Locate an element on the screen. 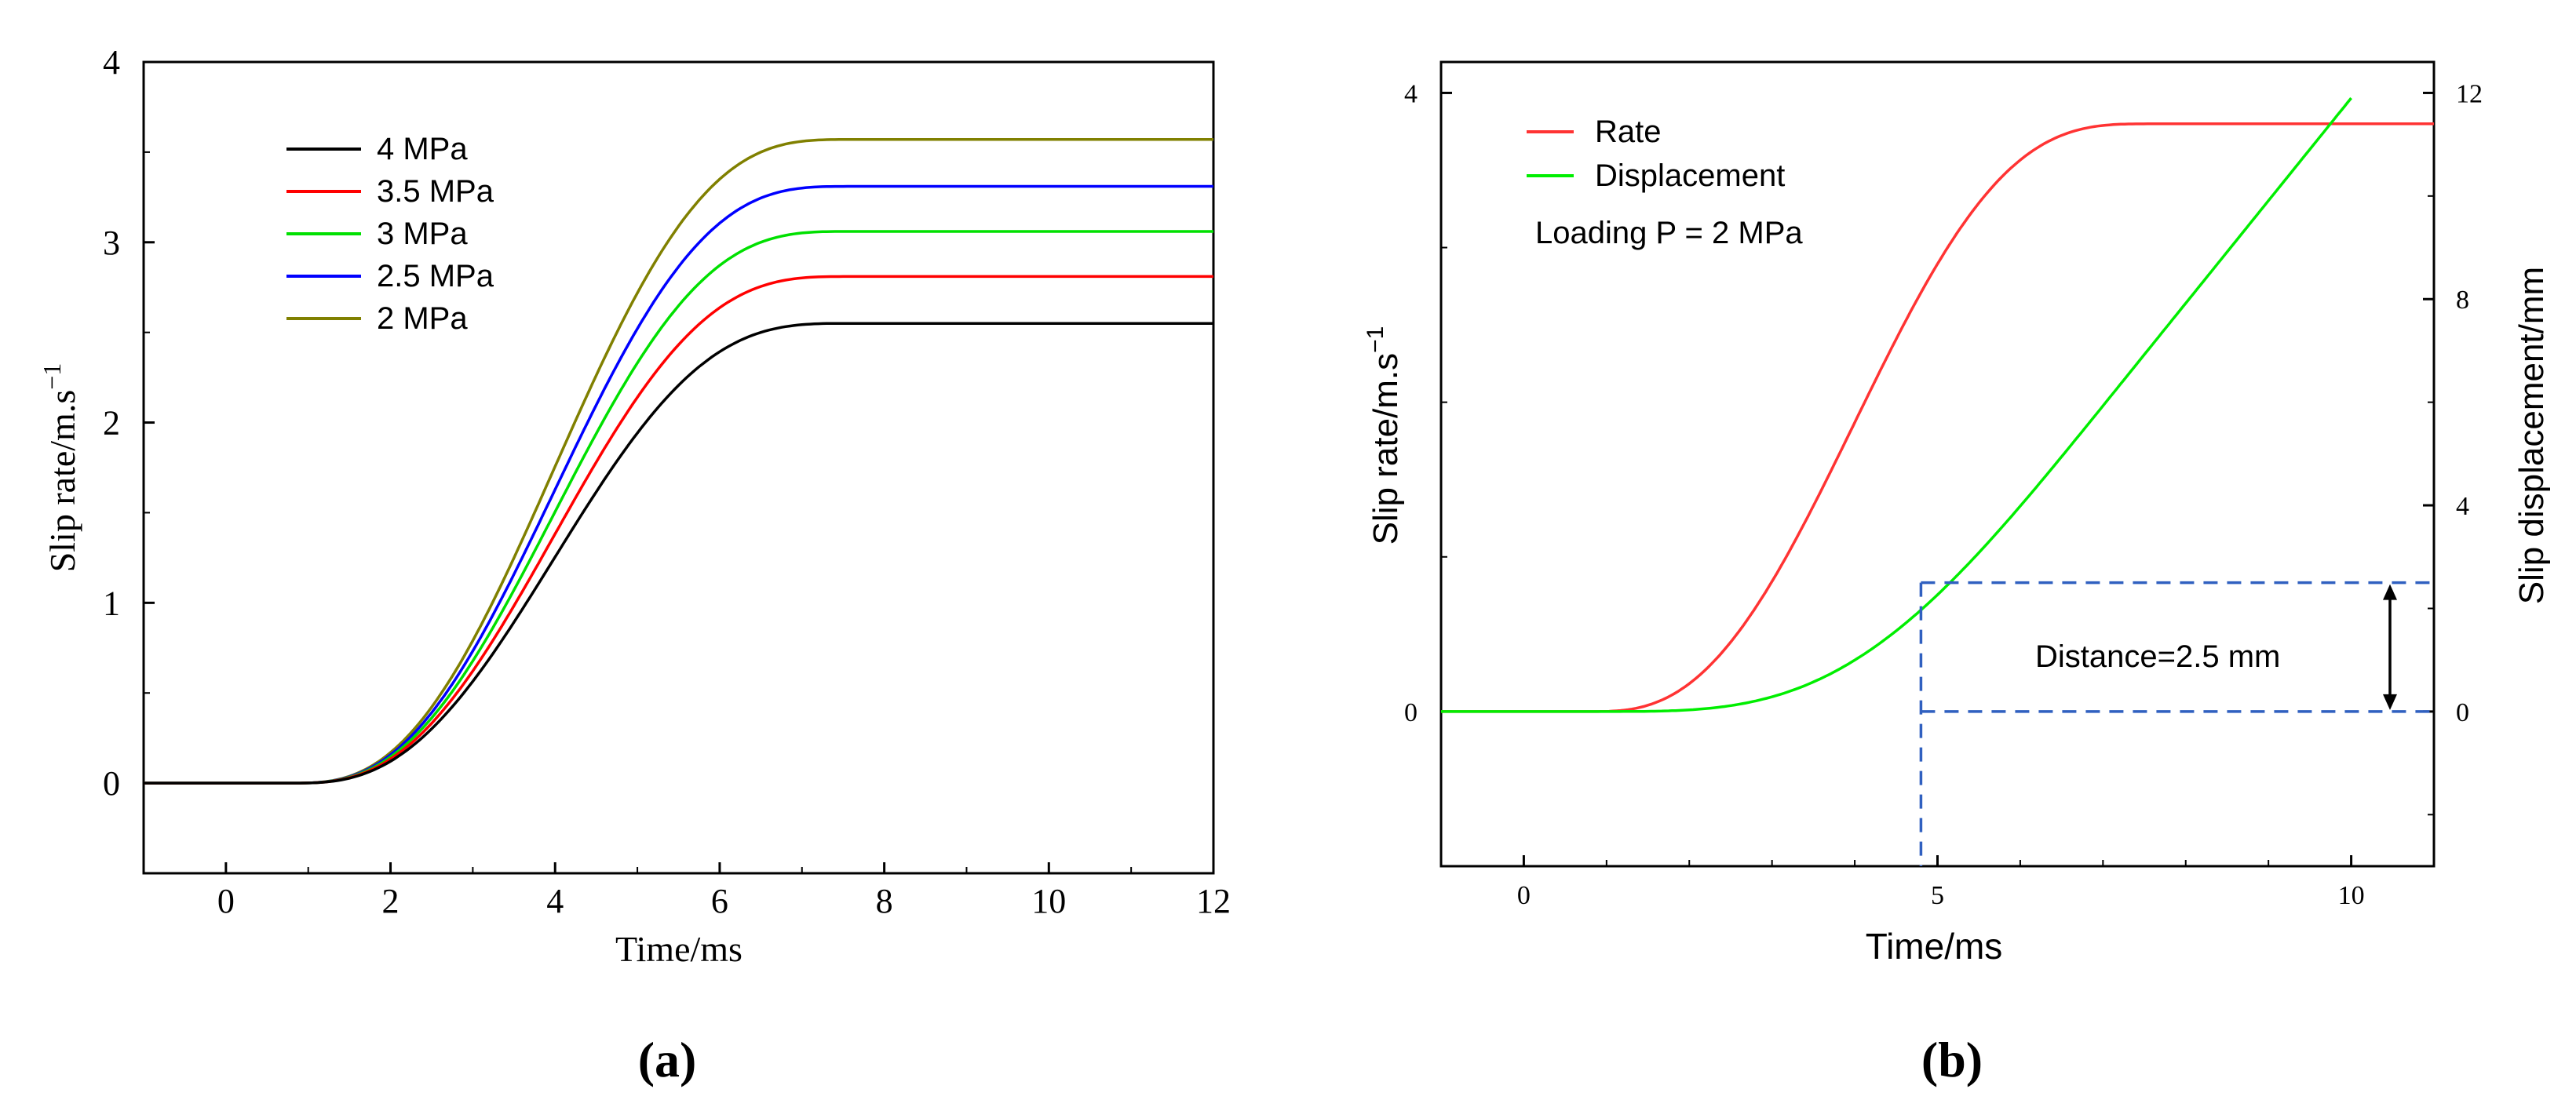  panel-b-ylabel-left-text: Slip rate/m.s is located at coordinates (1385, 449).